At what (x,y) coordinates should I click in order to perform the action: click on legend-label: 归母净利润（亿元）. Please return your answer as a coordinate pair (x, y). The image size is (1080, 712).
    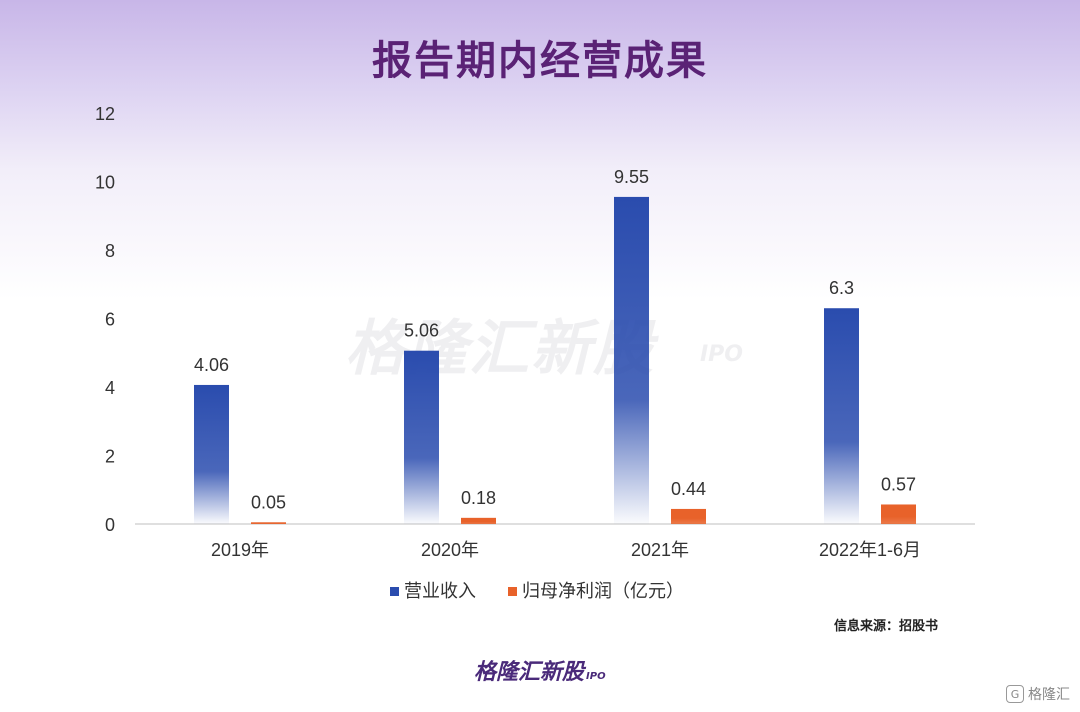
    Looking at the image, I should click on (603, 591).